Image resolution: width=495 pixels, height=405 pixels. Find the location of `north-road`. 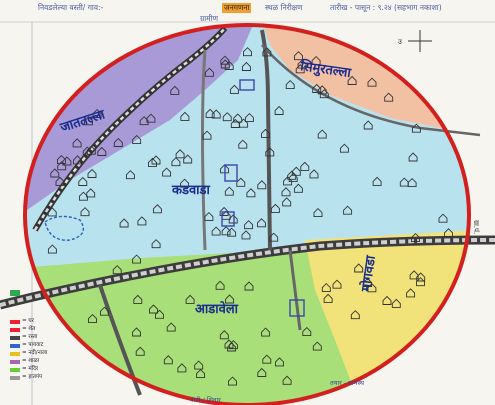

north-road is located at coordinates (266, 140).